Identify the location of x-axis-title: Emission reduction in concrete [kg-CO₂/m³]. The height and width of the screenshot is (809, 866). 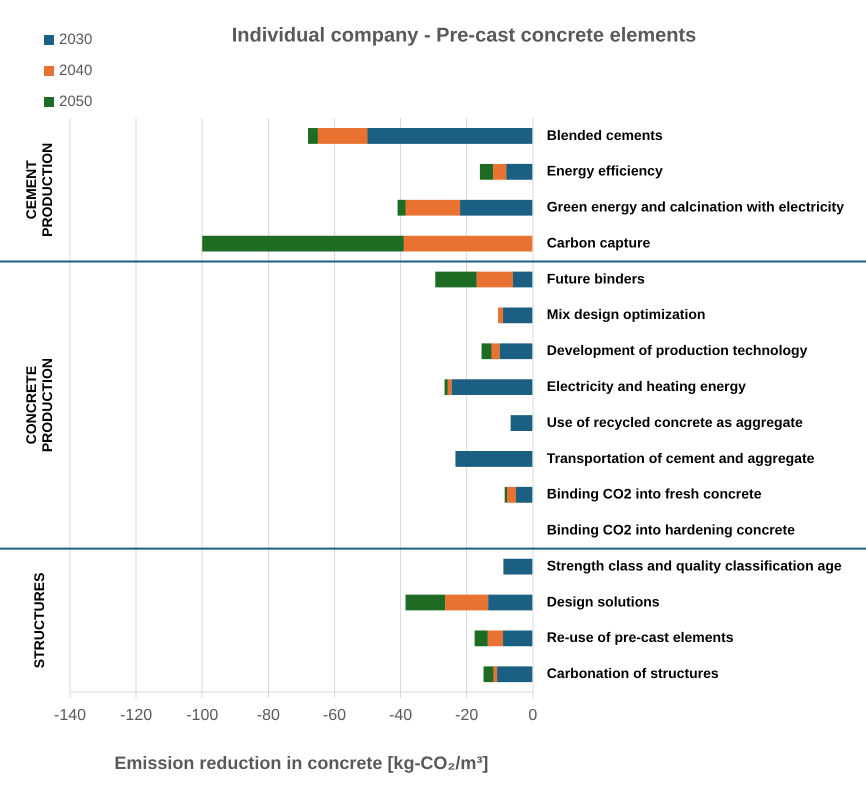
(301, 763).